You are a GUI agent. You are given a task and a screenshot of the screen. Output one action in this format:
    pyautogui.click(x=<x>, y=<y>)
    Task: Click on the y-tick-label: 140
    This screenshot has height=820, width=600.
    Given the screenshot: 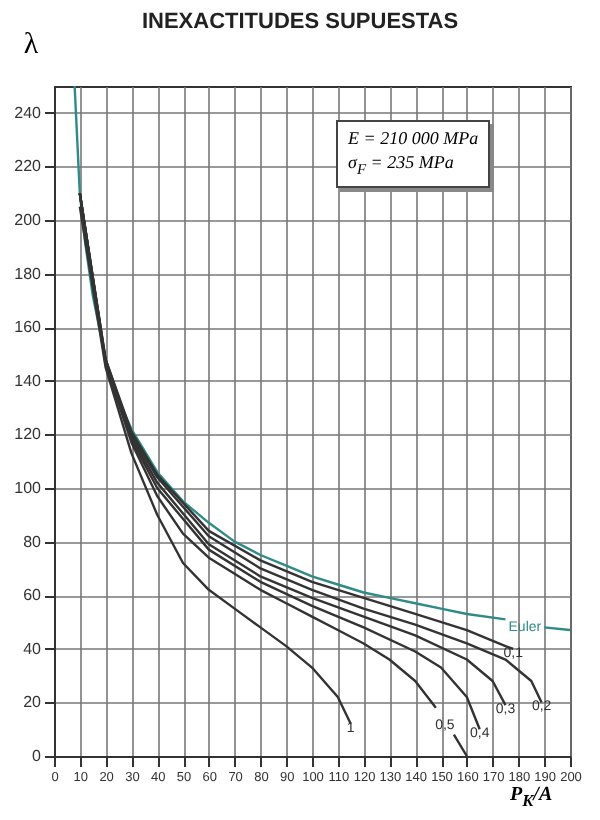 What is the action you would take?
    pyautogui.click(x=28, y=380)
    